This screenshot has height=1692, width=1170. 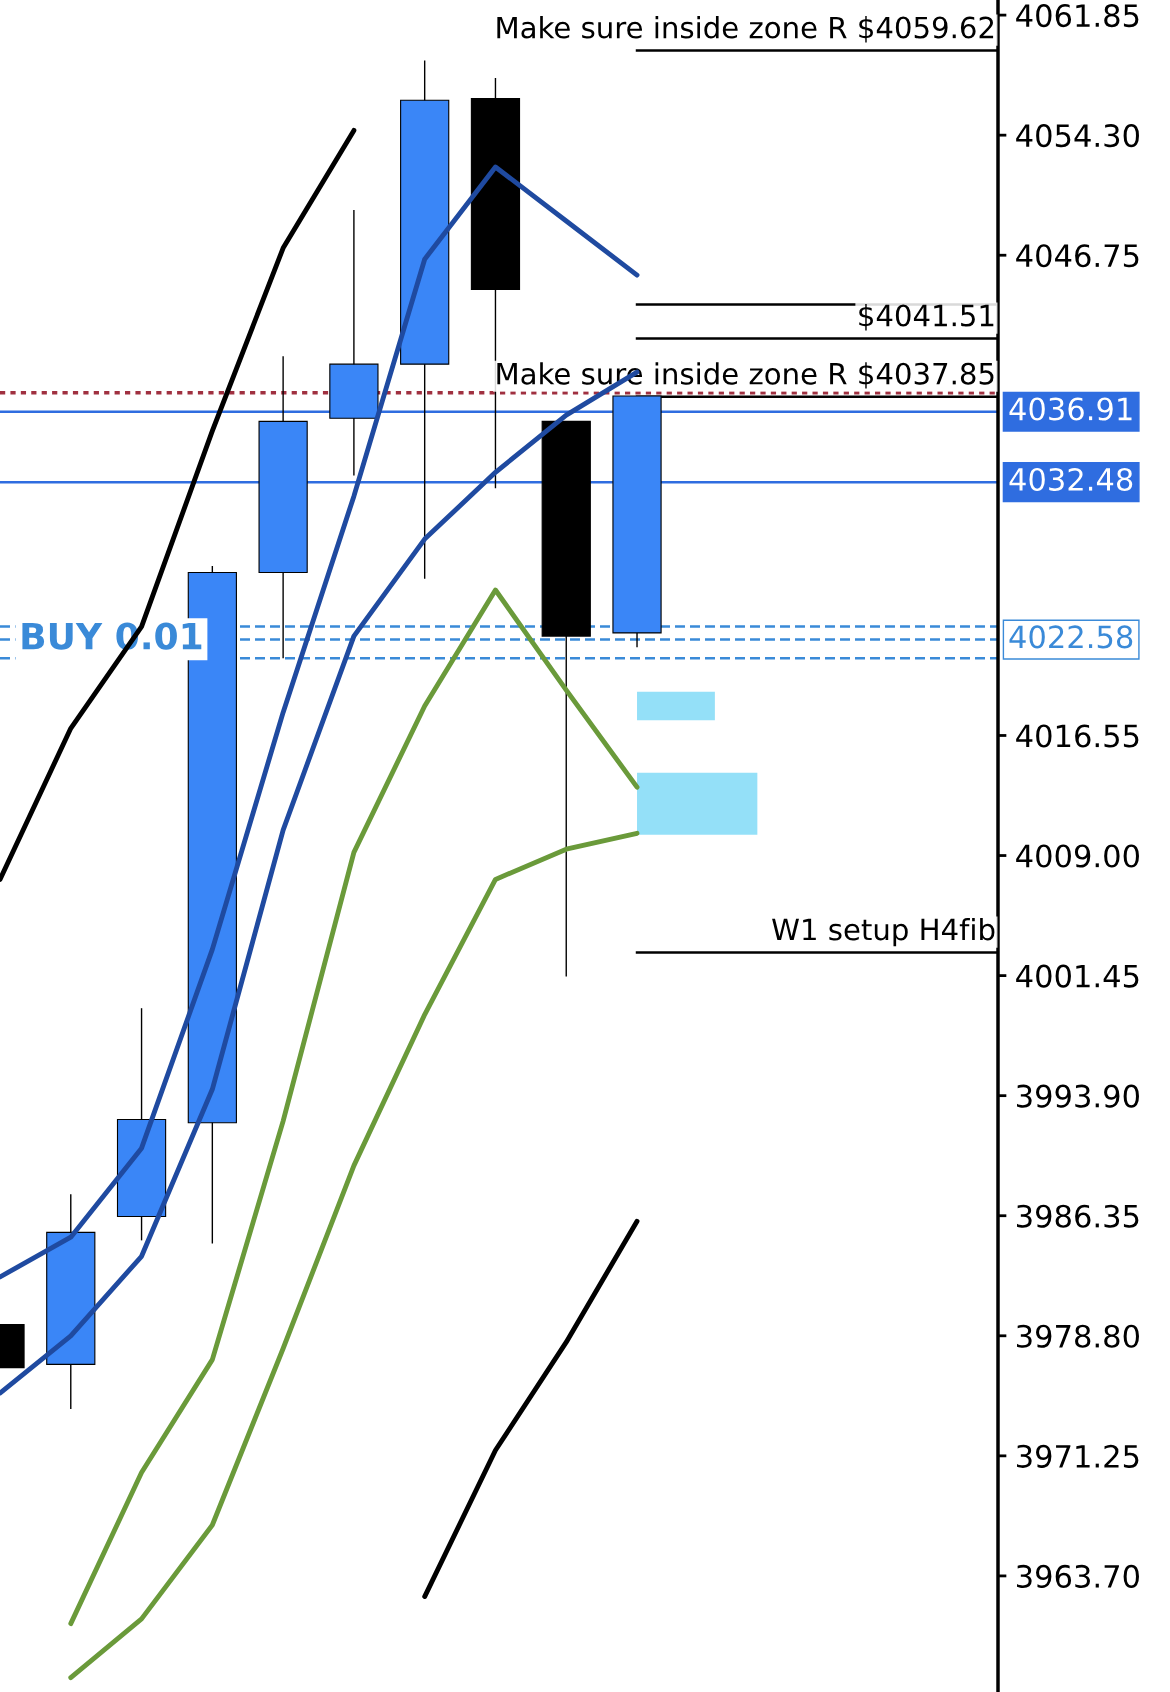 I want to click on y-tick-label: 4061.85, so click(x=1077, y=16).